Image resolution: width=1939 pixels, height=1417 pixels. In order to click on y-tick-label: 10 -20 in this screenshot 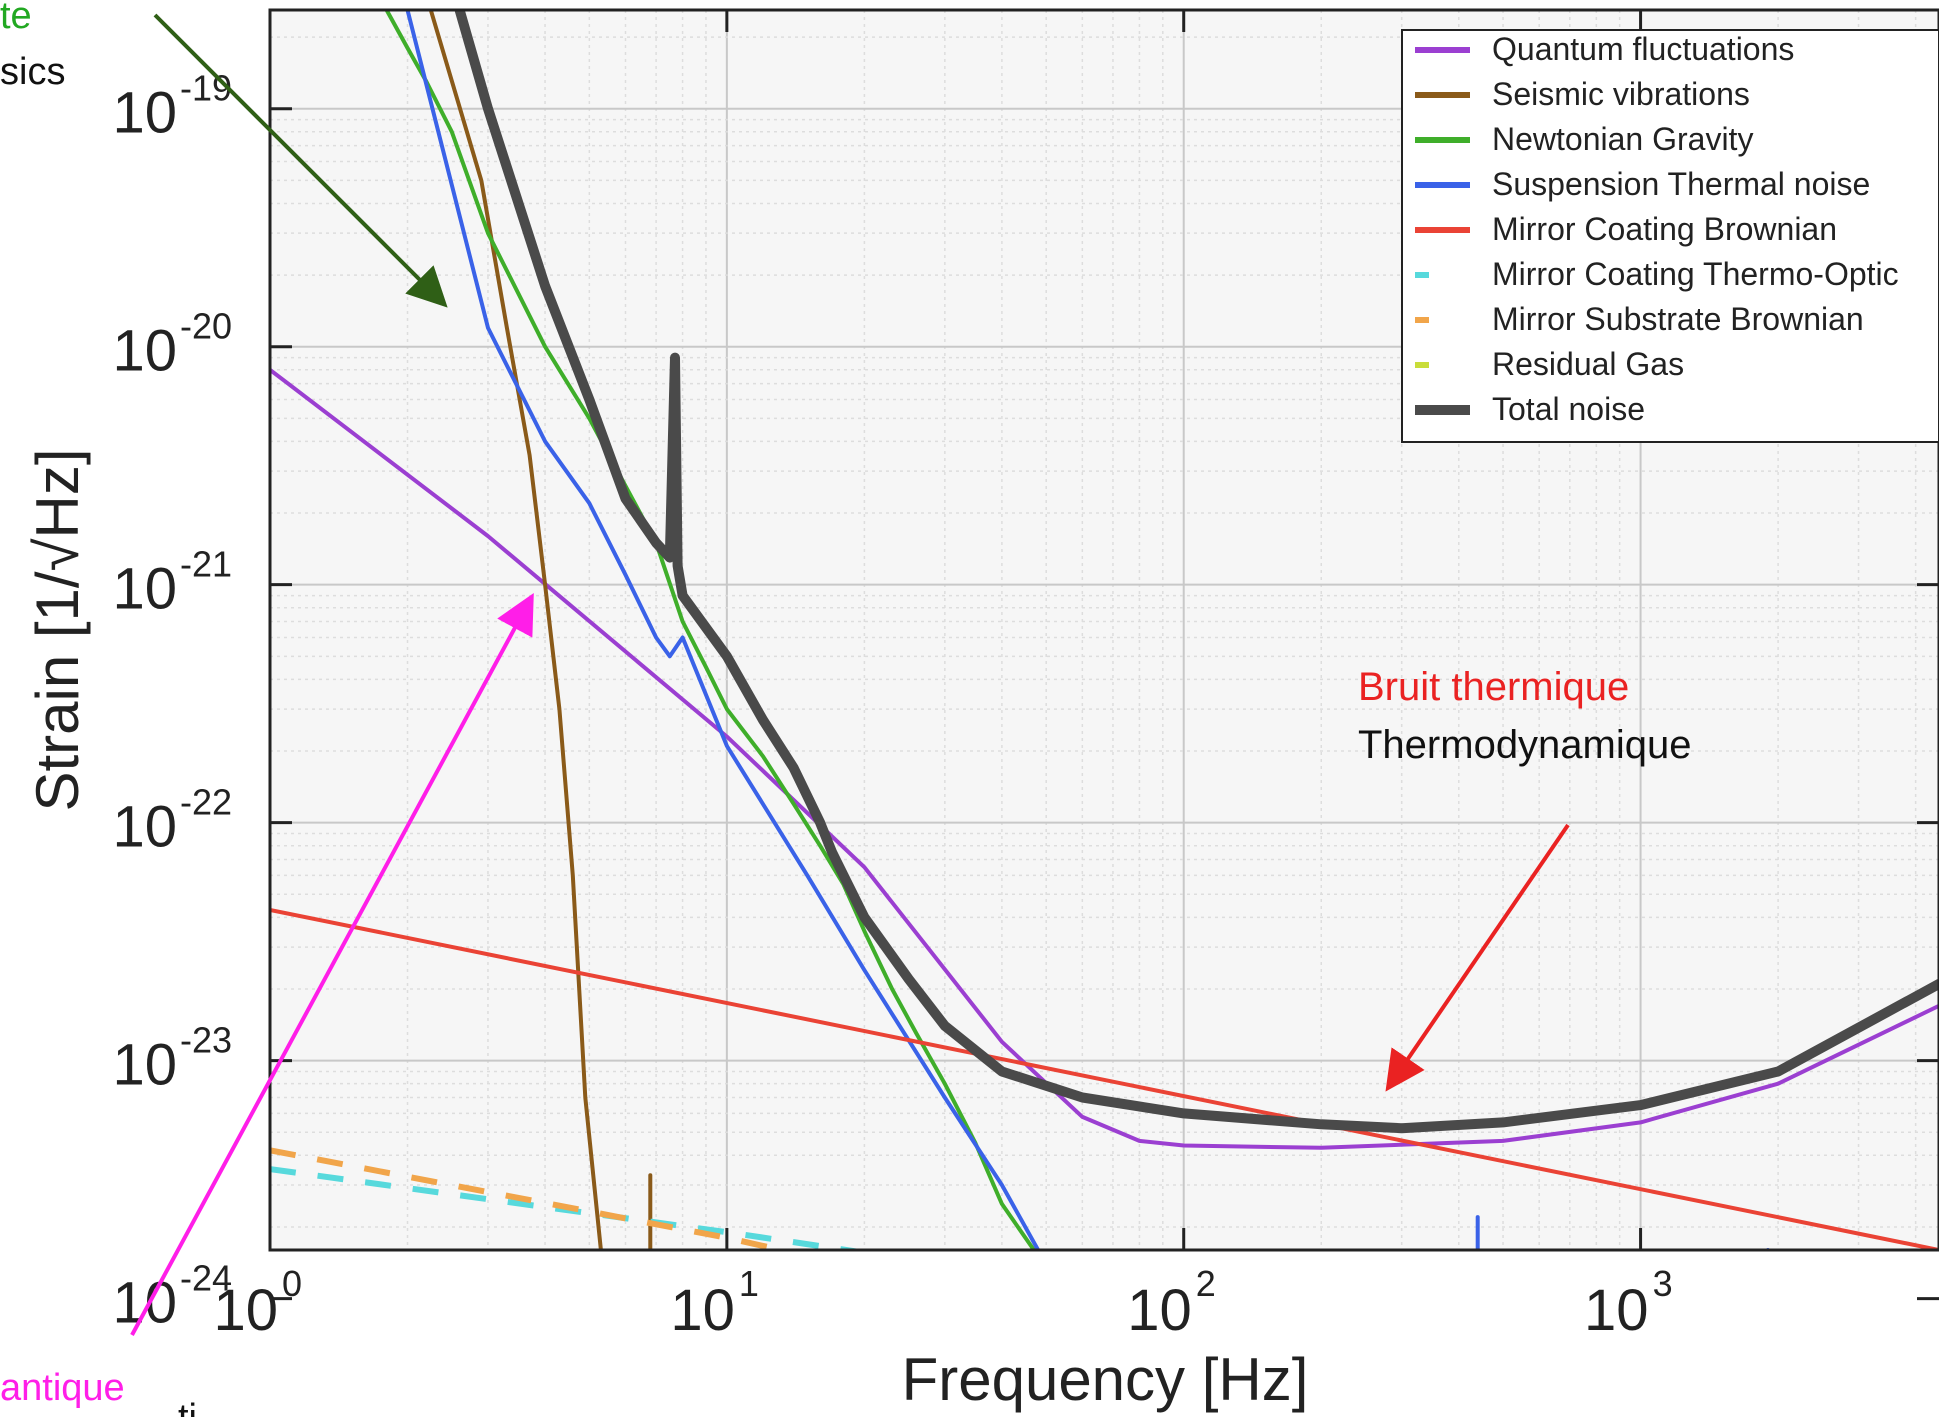, I will do `click(172, 345)`.